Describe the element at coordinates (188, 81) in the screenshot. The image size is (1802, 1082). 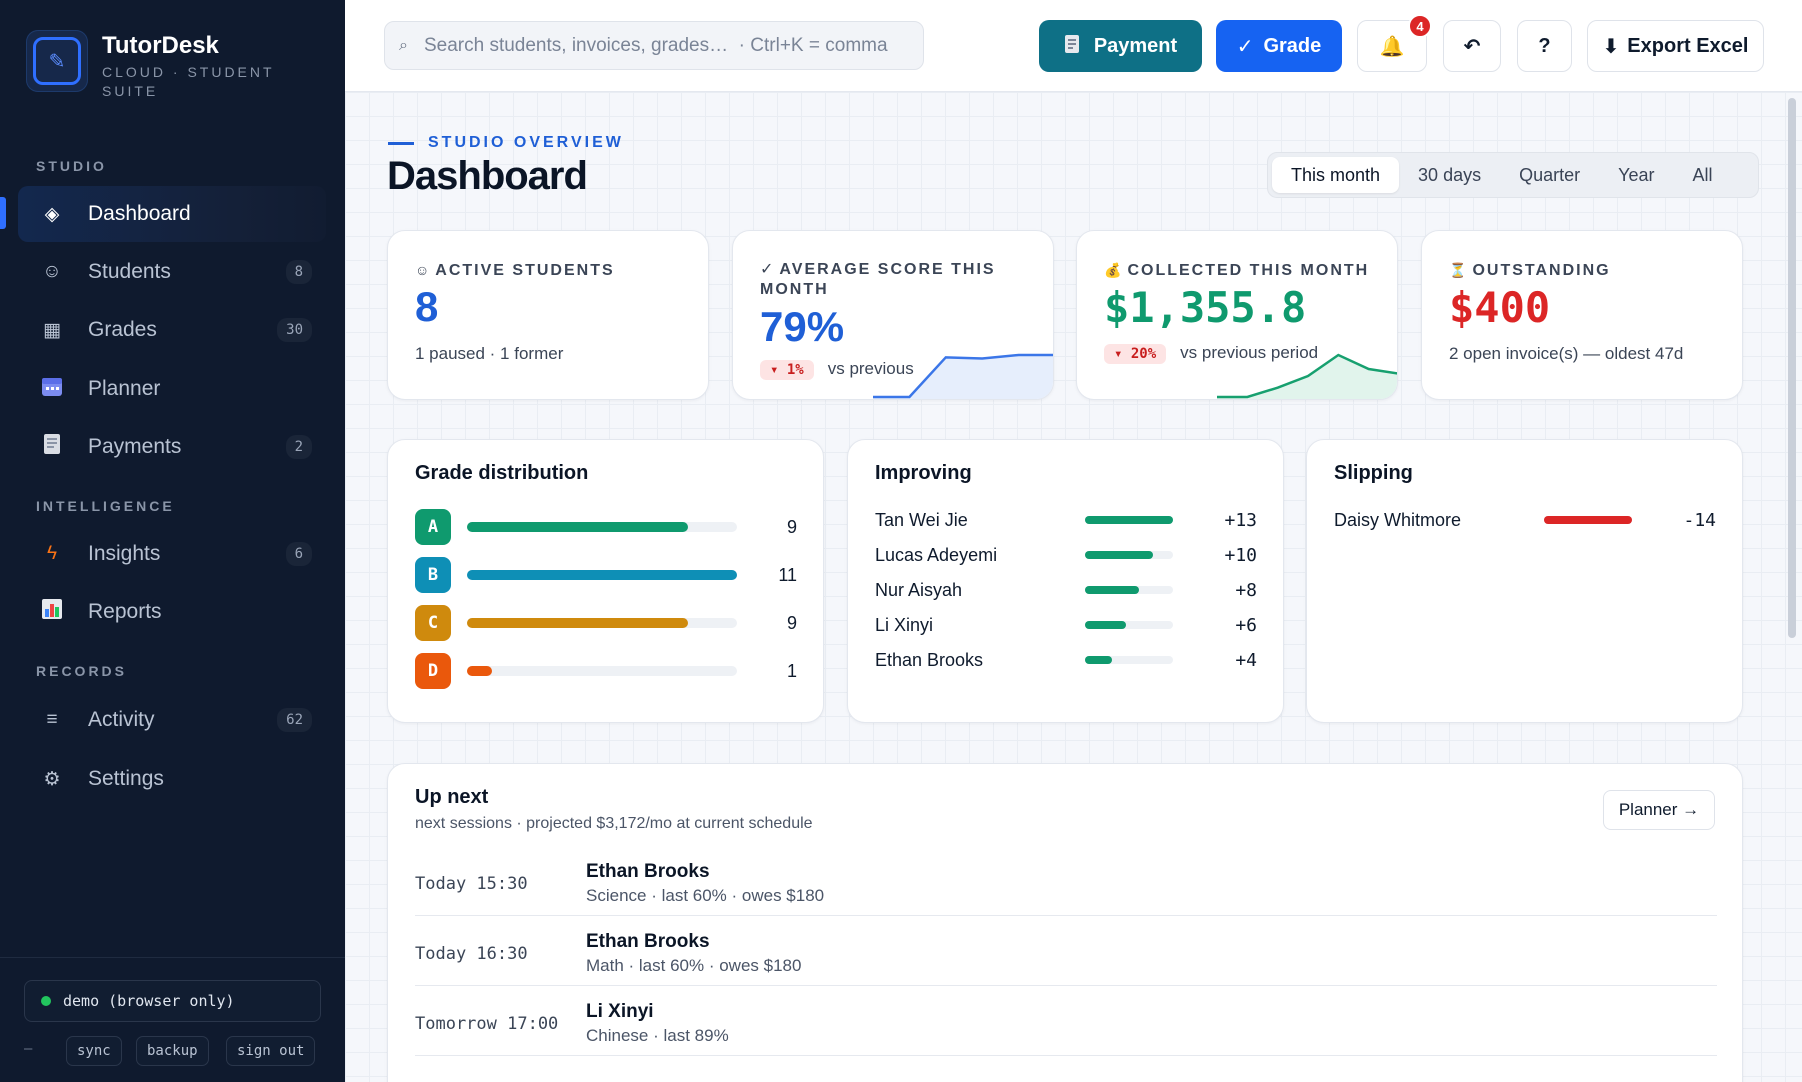
I see `brand-subtitle: CLOUD · STUDENT SUITE` at that location.